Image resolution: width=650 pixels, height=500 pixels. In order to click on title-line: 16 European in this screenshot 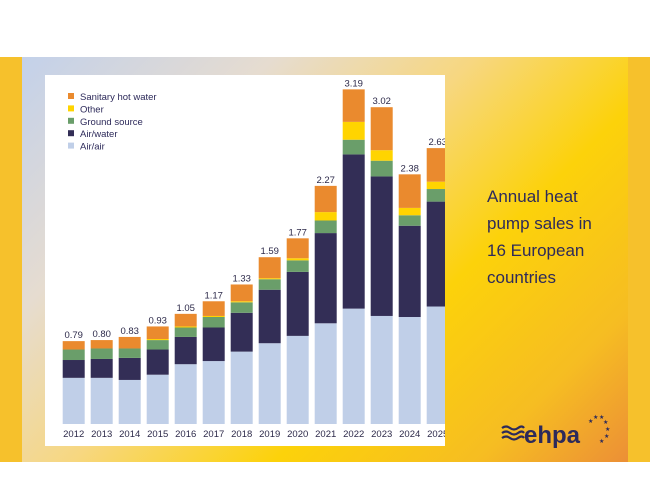, I will do `click(536, 250)`.